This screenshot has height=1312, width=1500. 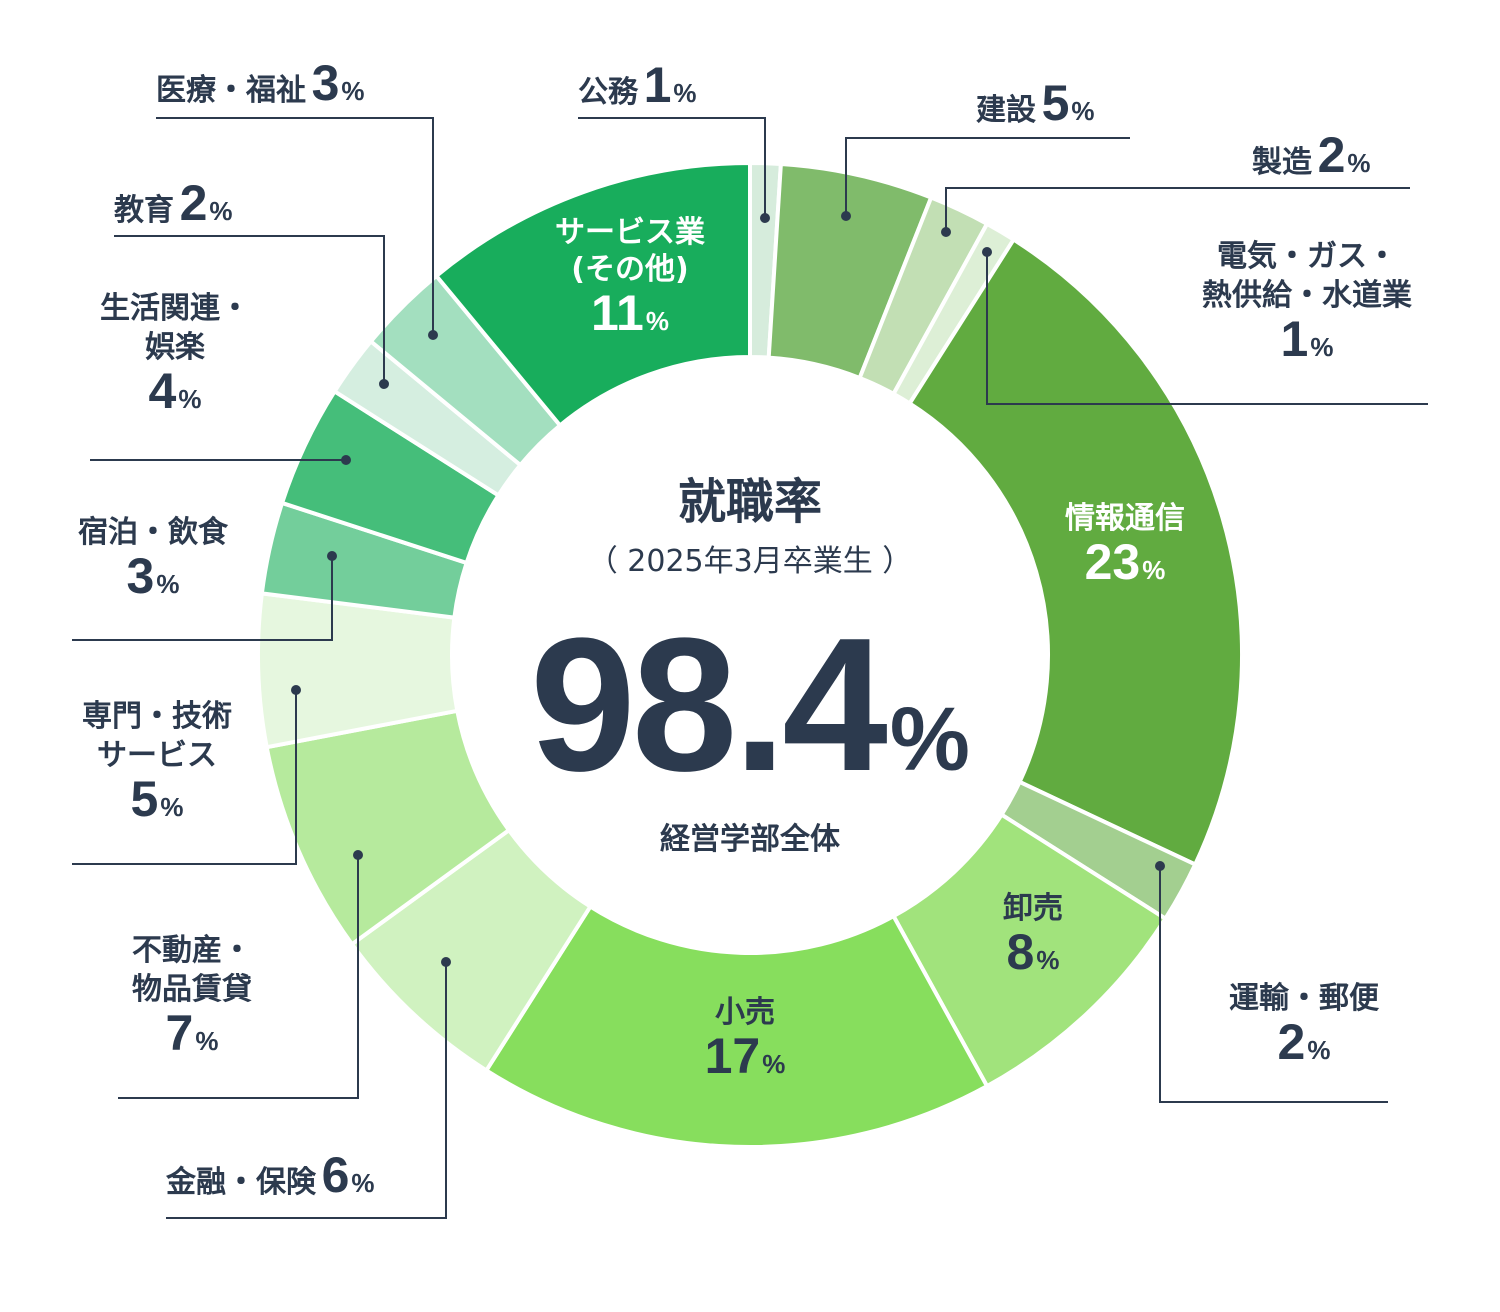 I want to click on label-kyouiku-name: 教育, so click(x=144, y=210).